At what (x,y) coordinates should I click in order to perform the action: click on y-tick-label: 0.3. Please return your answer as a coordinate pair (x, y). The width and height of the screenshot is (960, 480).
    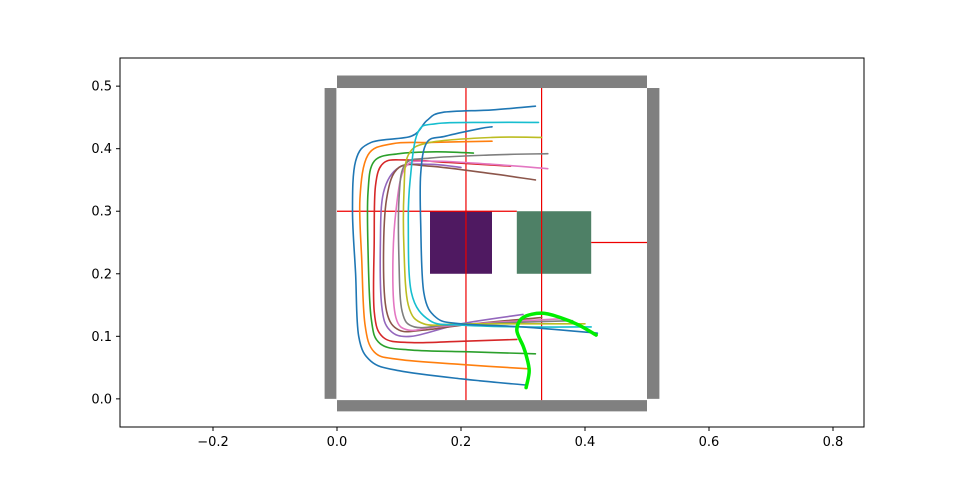
    Looking at the image, I should click on (101, 212).